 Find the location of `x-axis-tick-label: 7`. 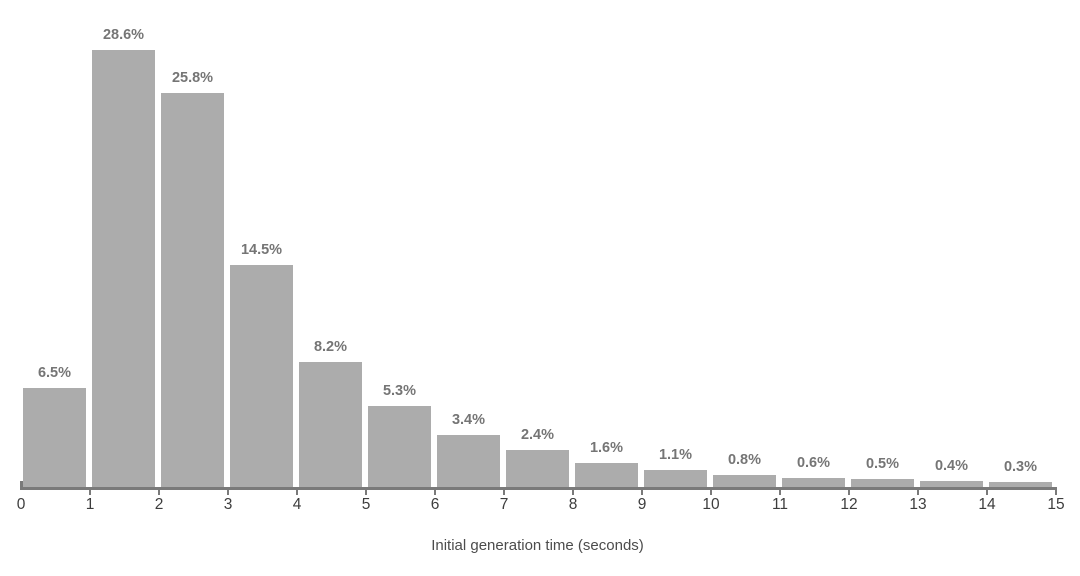

x-axis-tick-label: 7 is located at coordinates (504, 504).